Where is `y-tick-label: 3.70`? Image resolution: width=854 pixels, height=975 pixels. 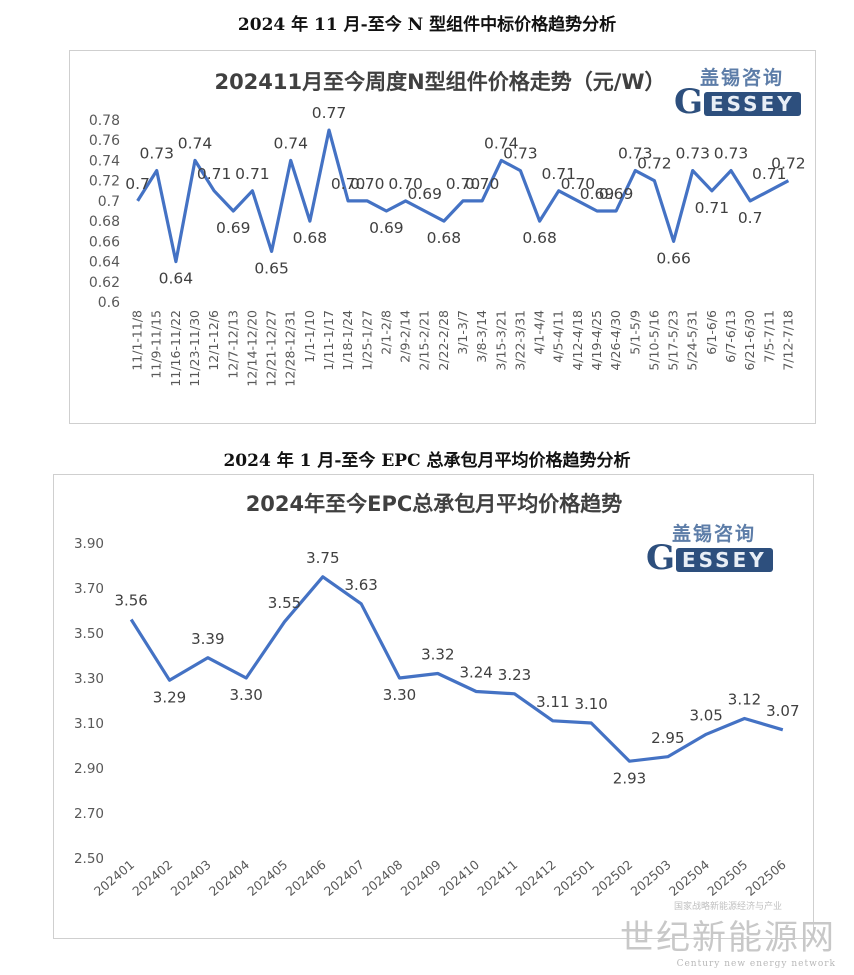
y-tick-label: 3.70 is located at coordinates (89, 589).